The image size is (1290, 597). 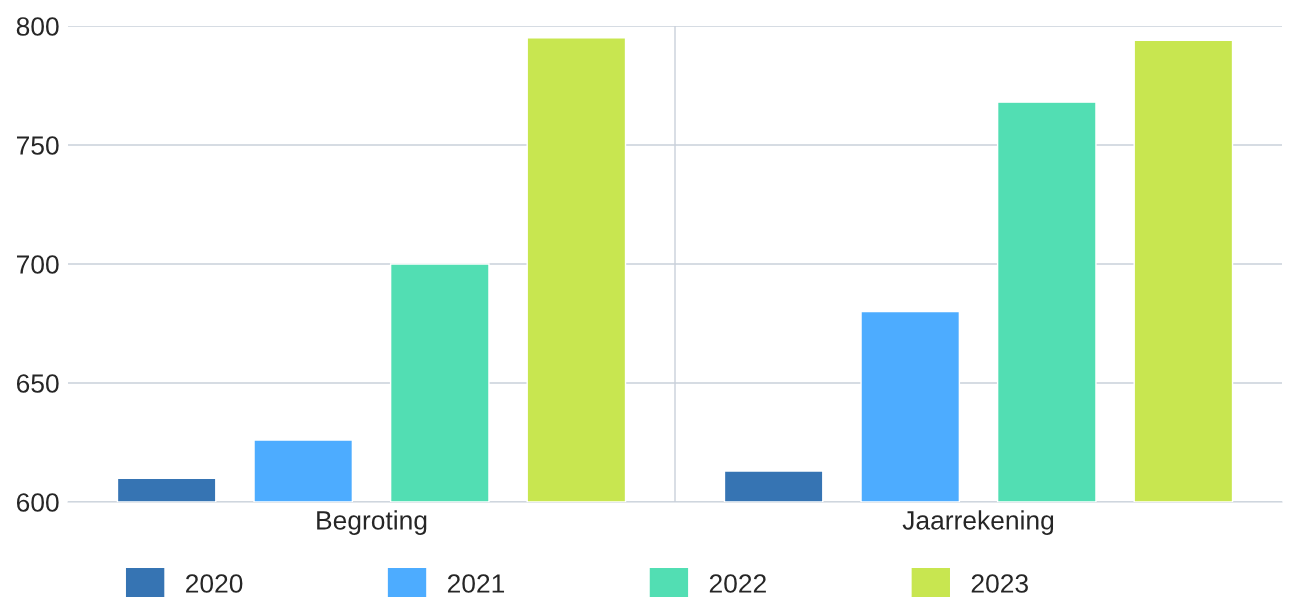 I want to click on x-tick-label: Jaarrekening, so click(x=978, y=522).